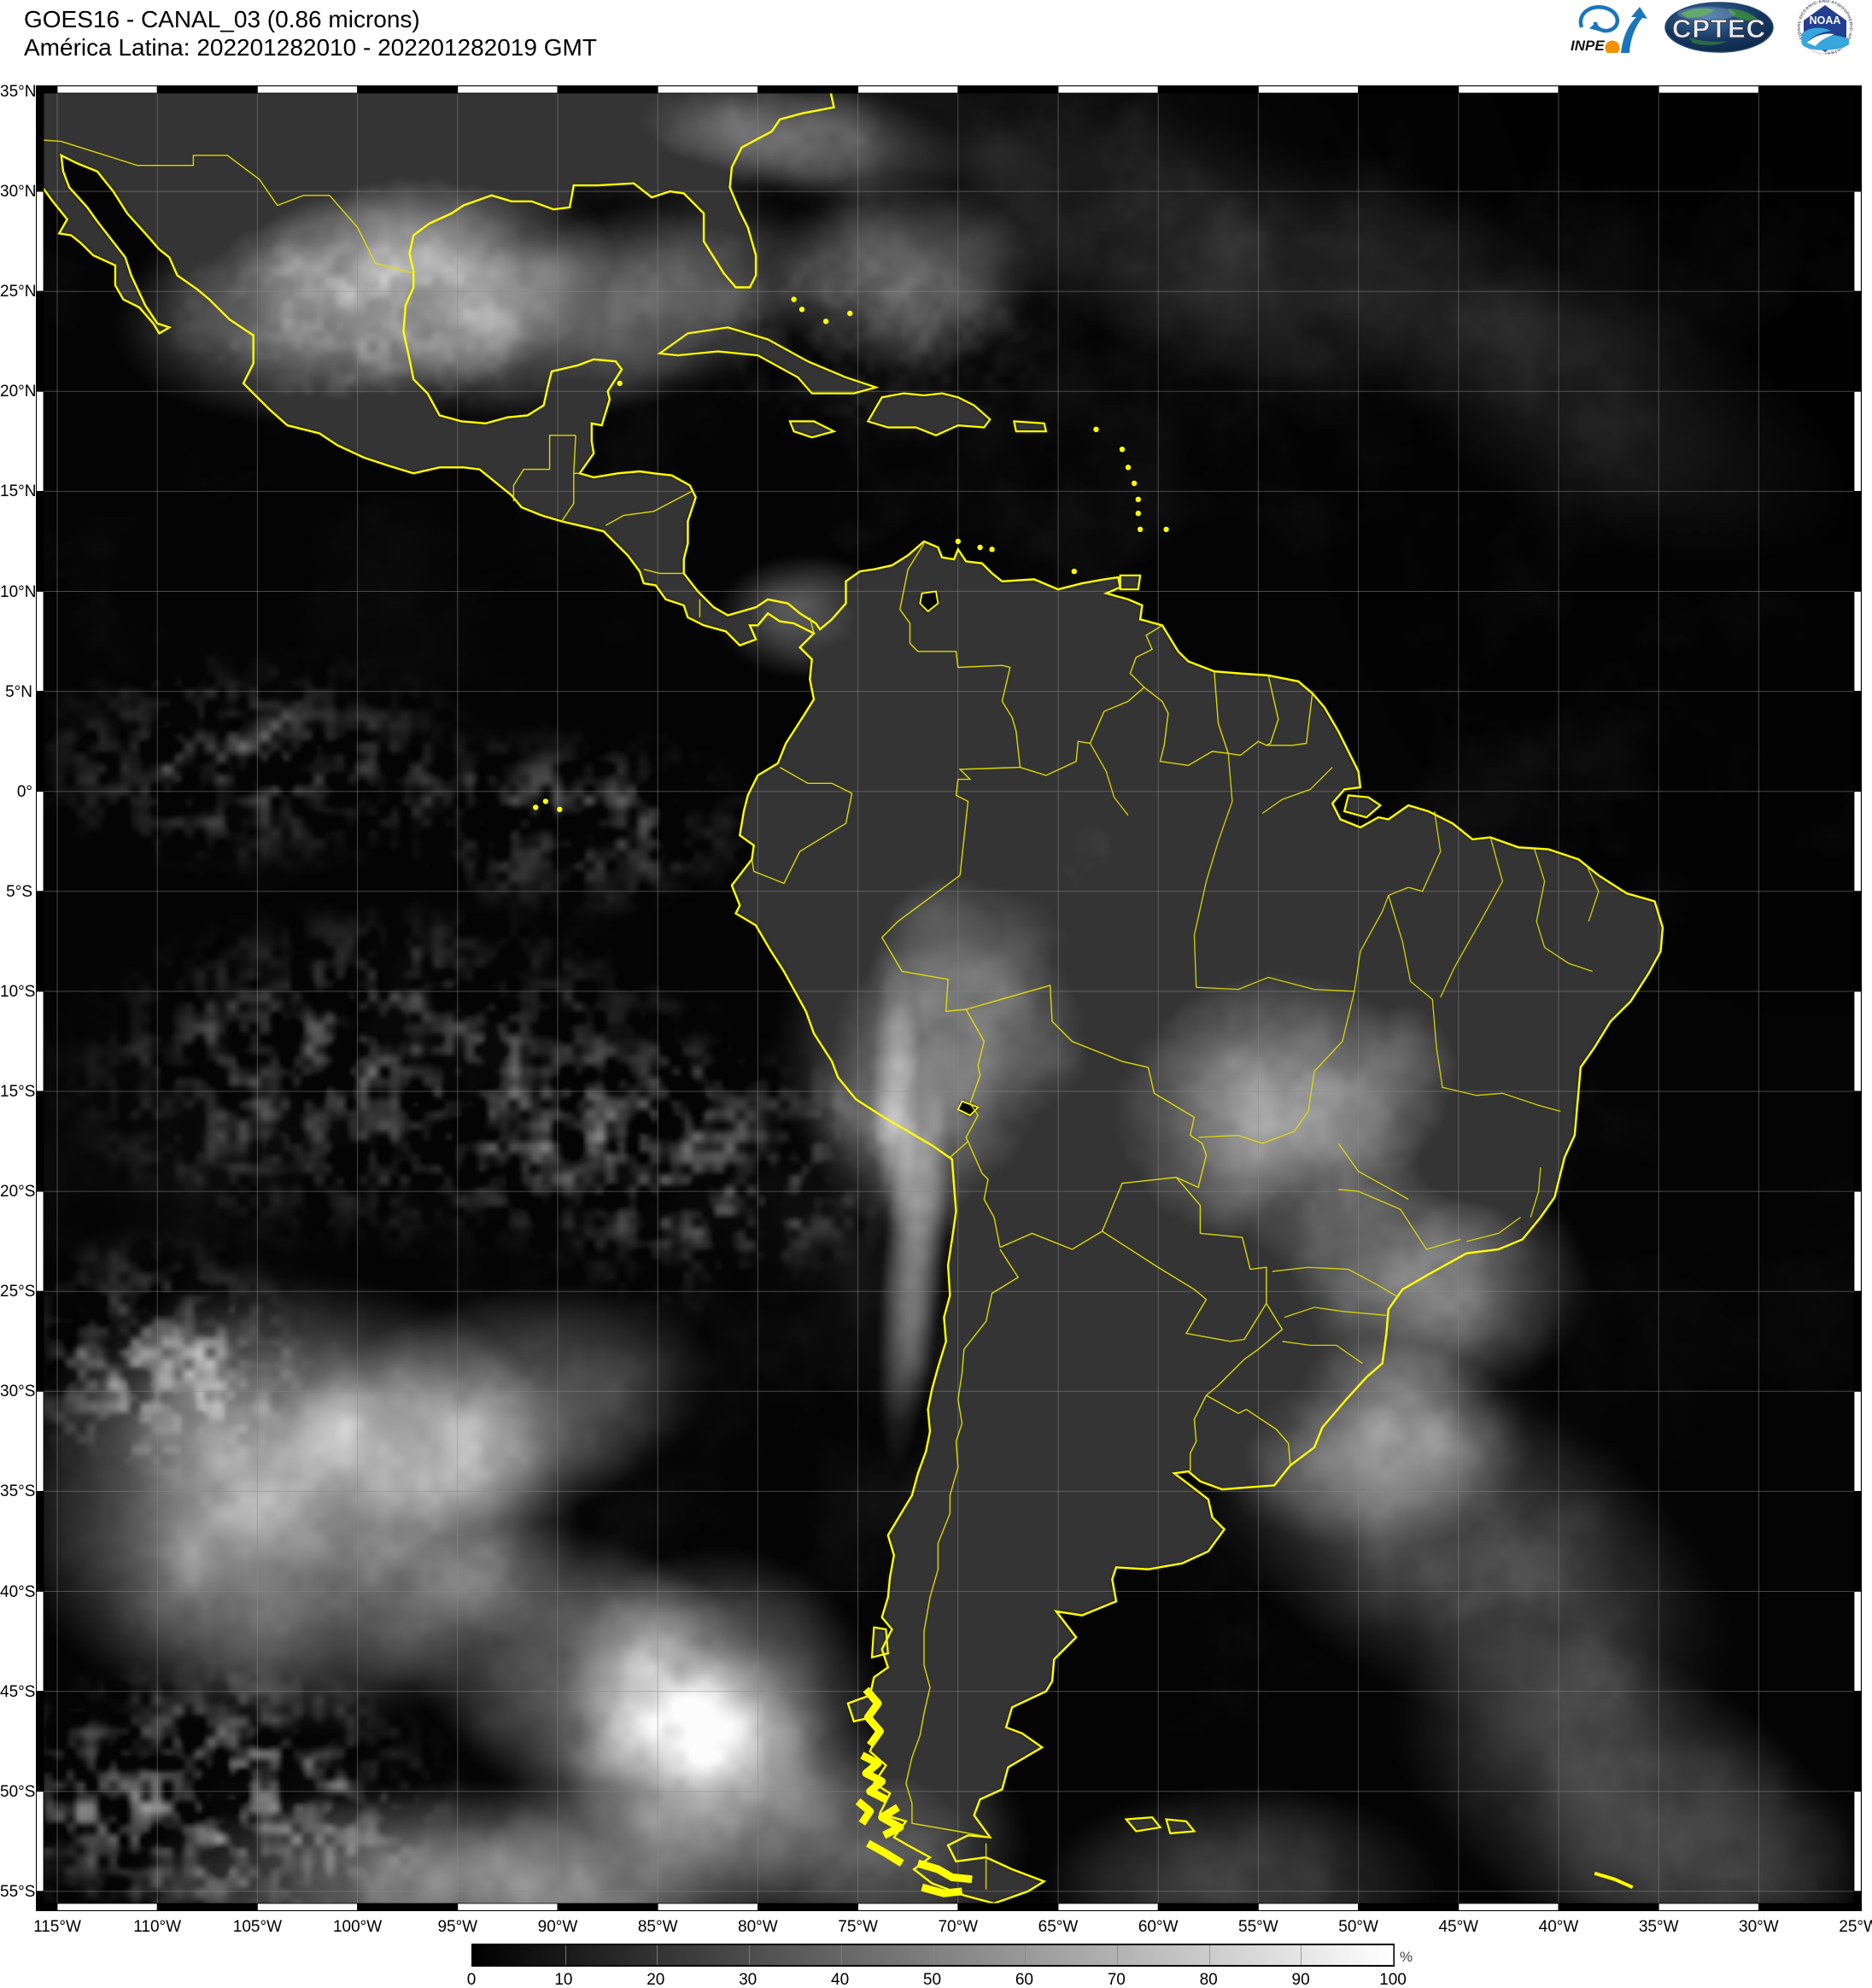 The height and width of the screenshot is (1988, 1872). What do you see at coordinates (932, 1979) in the screenshot?
I see `colorbar-tick-label: 50` at bounding box center [932, 1979].